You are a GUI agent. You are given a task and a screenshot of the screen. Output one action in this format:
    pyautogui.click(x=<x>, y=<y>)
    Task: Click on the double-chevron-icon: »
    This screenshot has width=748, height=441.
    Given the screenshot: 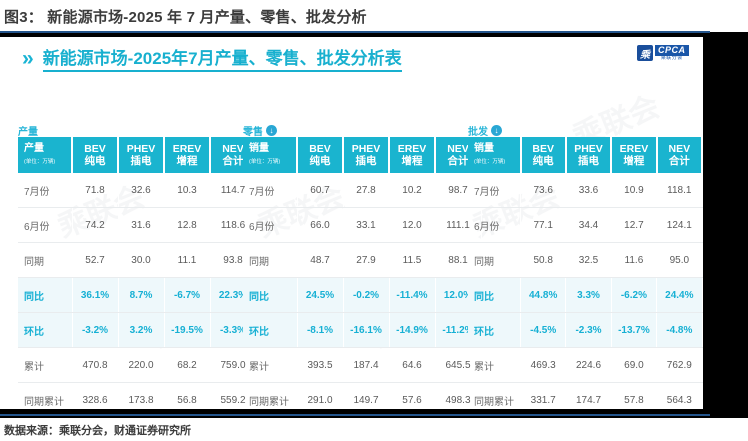 What is the action you would take?
    pyautogui.click(x=27, y=58)
    